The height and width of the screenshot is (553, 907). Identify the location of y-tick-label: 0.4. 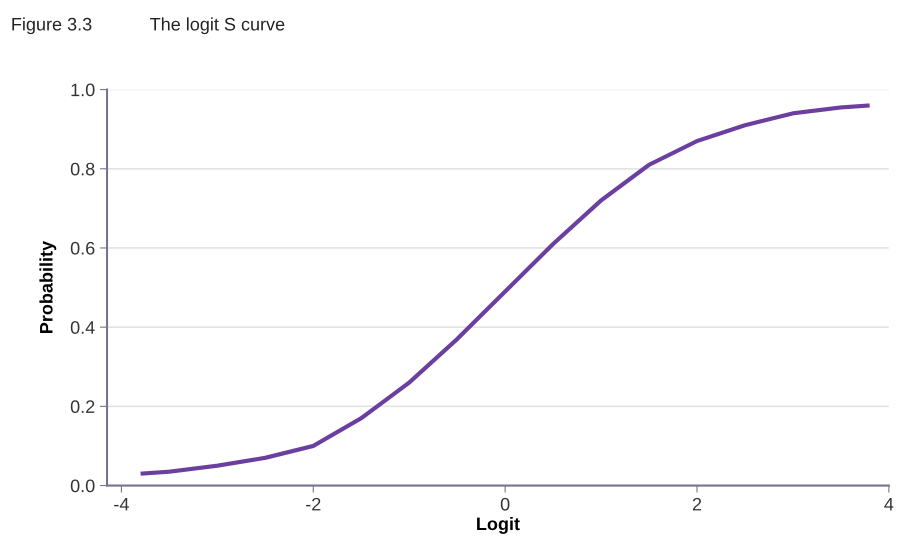
(82, 327).